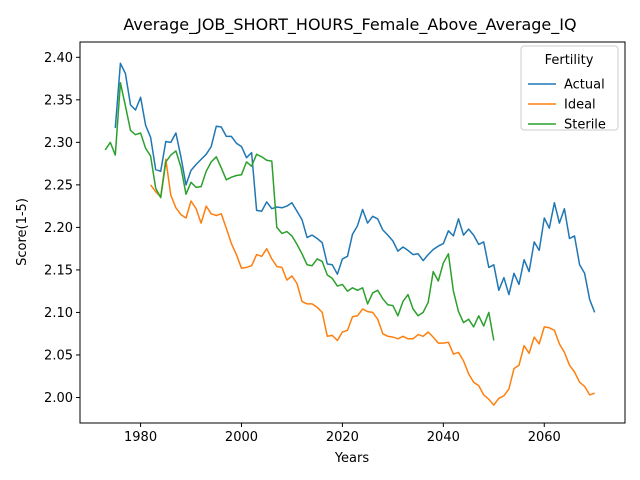 Image resolution: width=640 pixels, height=480 pixels. I want to click on legend: Fertility Actual Ideal Sterile, so click(569, 89).